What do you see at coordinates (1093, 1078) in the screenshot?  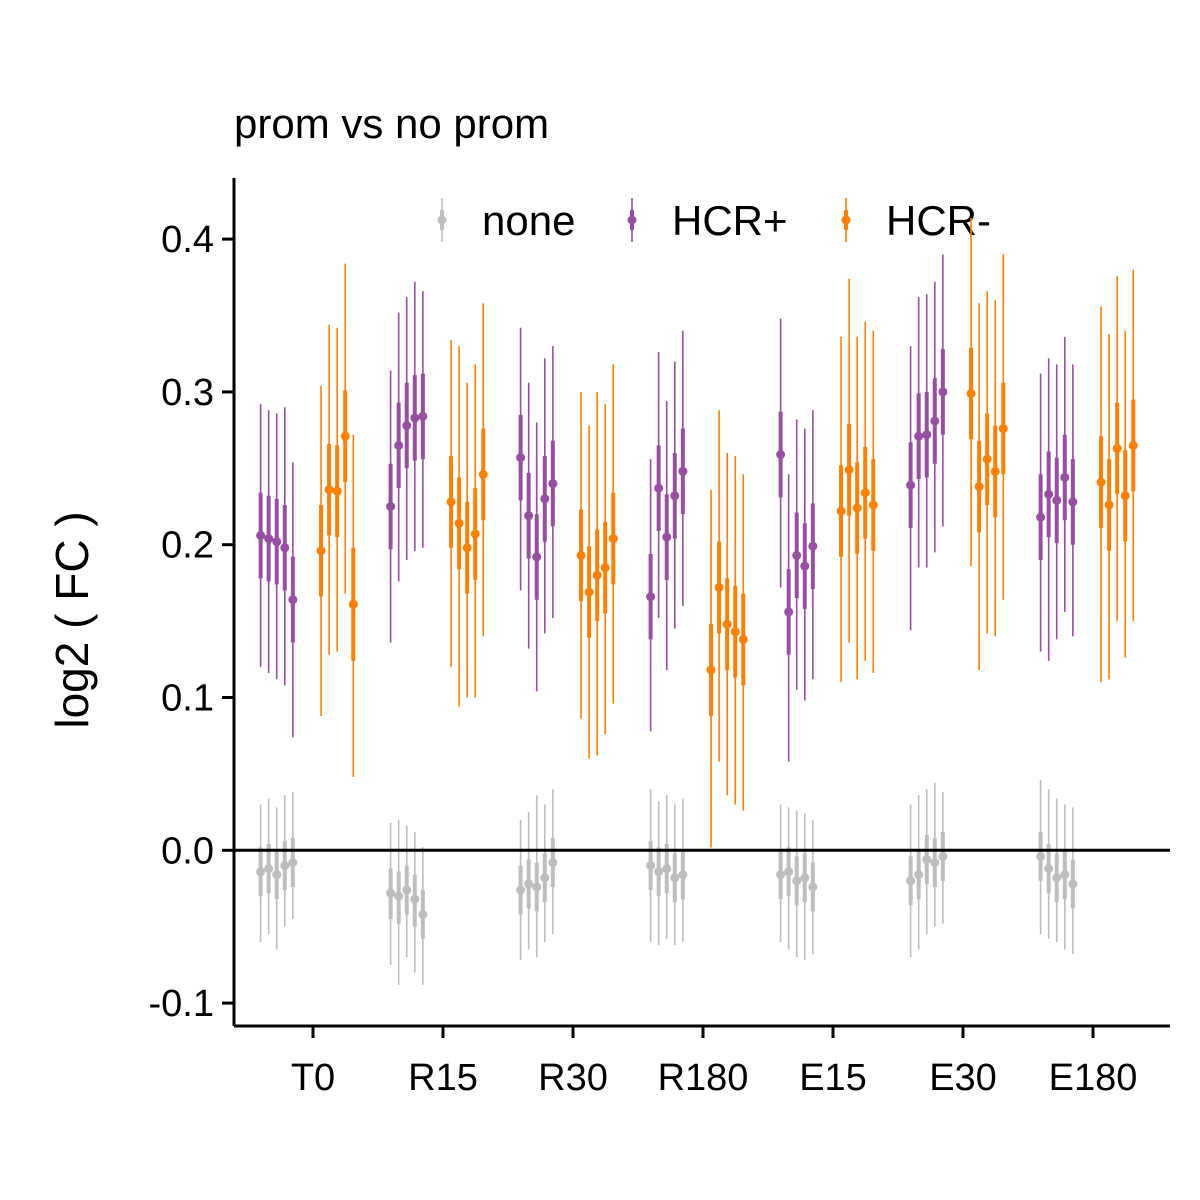 I see `x-tick-label-e180: E180` at bounding box center [1093, 1078].